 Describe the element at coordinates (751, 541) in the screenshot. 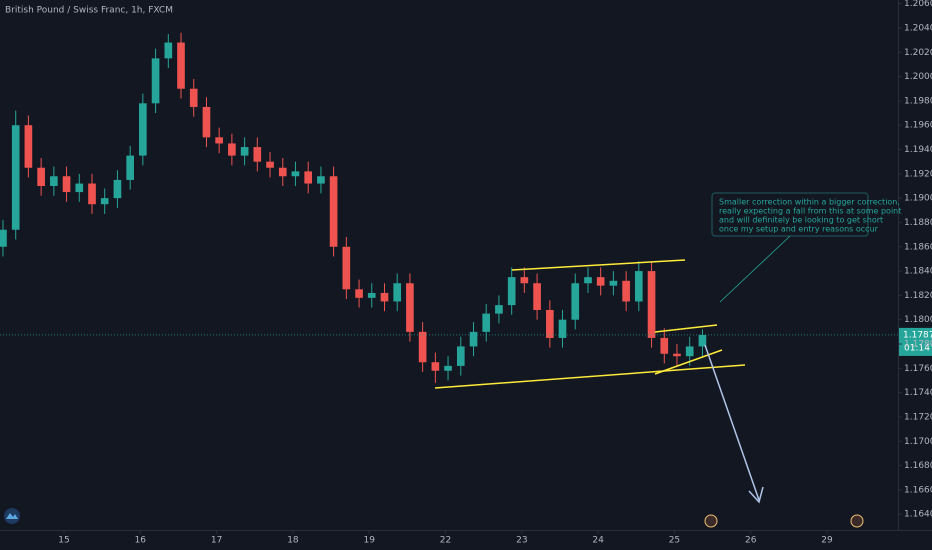

I see `x-tick-label: 26` at that location.